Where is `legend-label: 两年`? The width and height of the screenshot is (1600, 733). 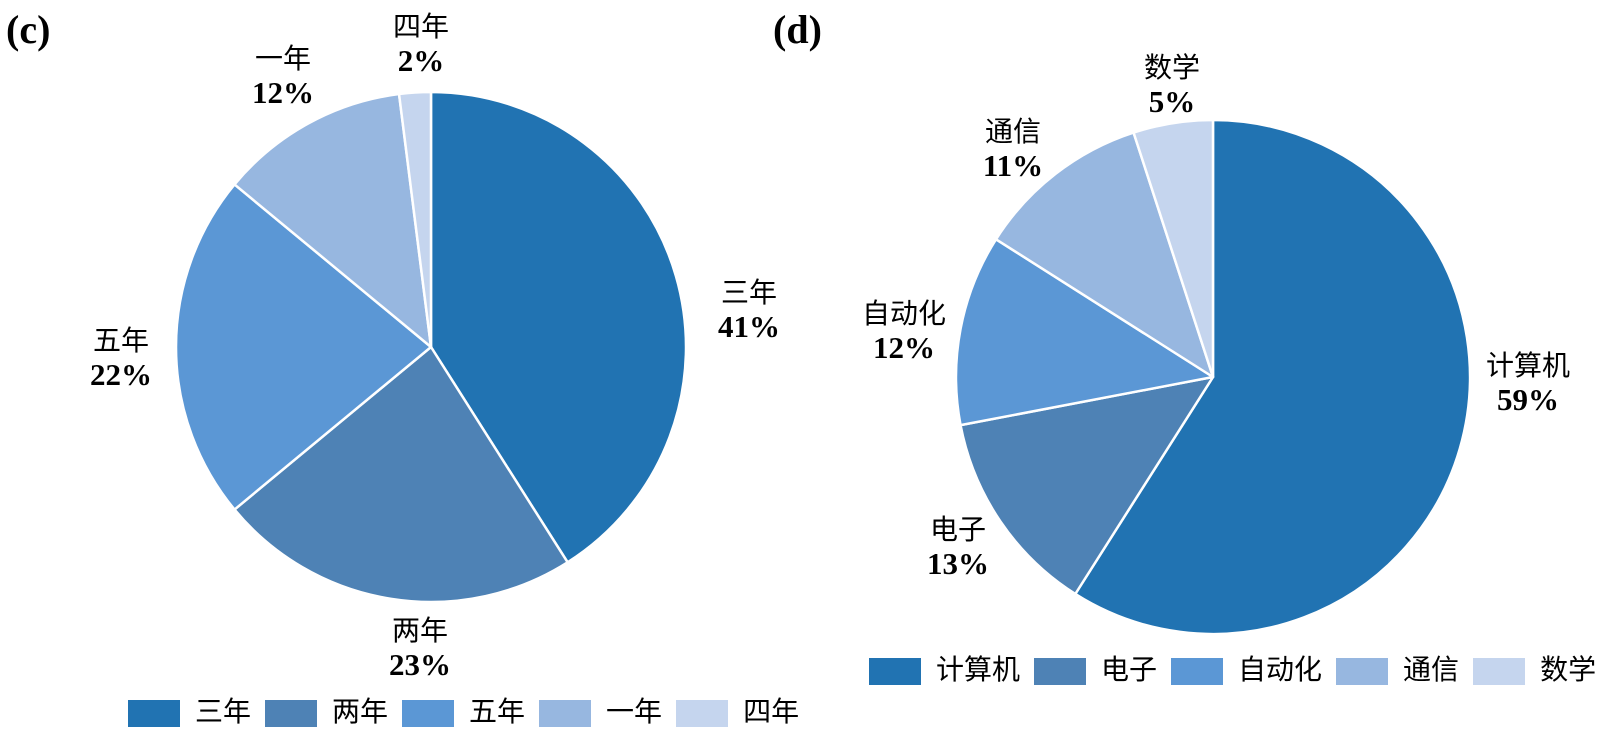
legend-label: 两年 is located at coordinates (360, 712).